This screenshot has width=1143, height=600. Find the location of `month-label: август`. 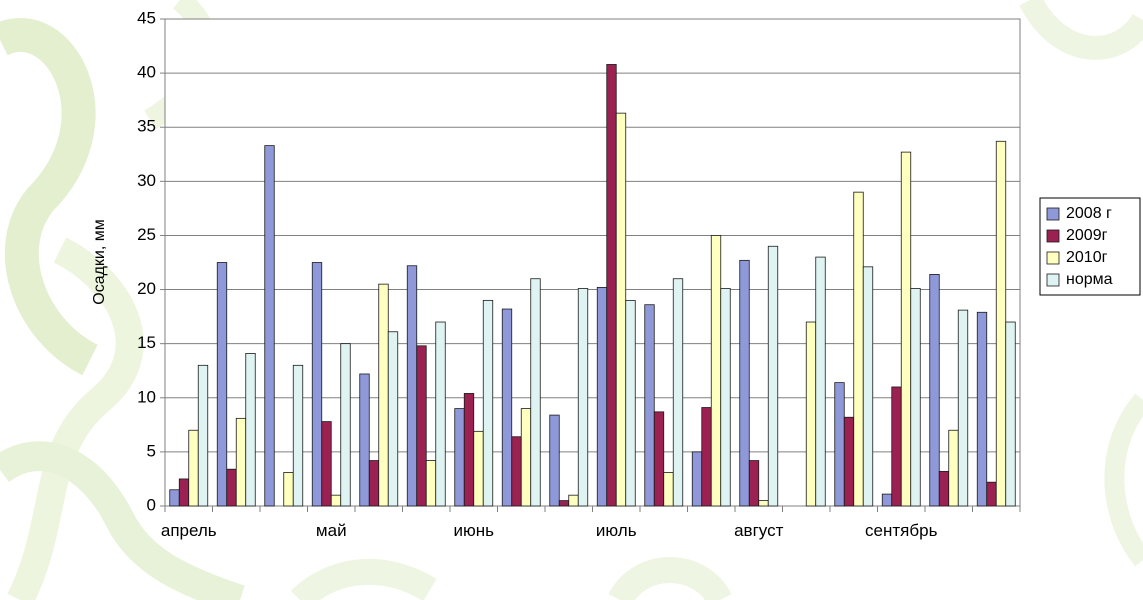

month-label: август is located at coordinates (758, 530).